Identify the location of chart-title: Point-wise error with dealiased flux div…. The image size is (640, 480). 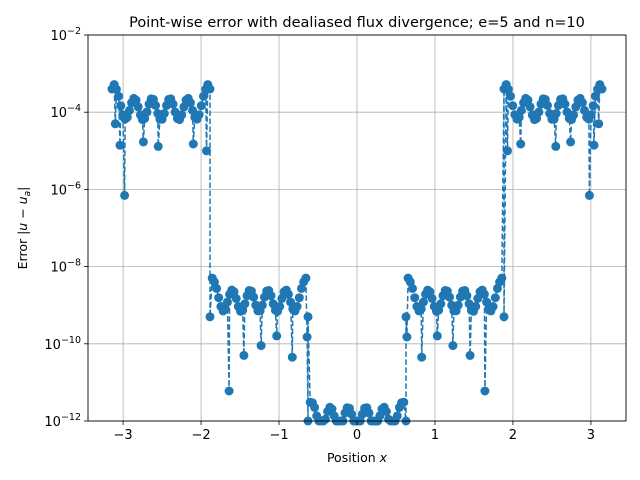
(357, 23).